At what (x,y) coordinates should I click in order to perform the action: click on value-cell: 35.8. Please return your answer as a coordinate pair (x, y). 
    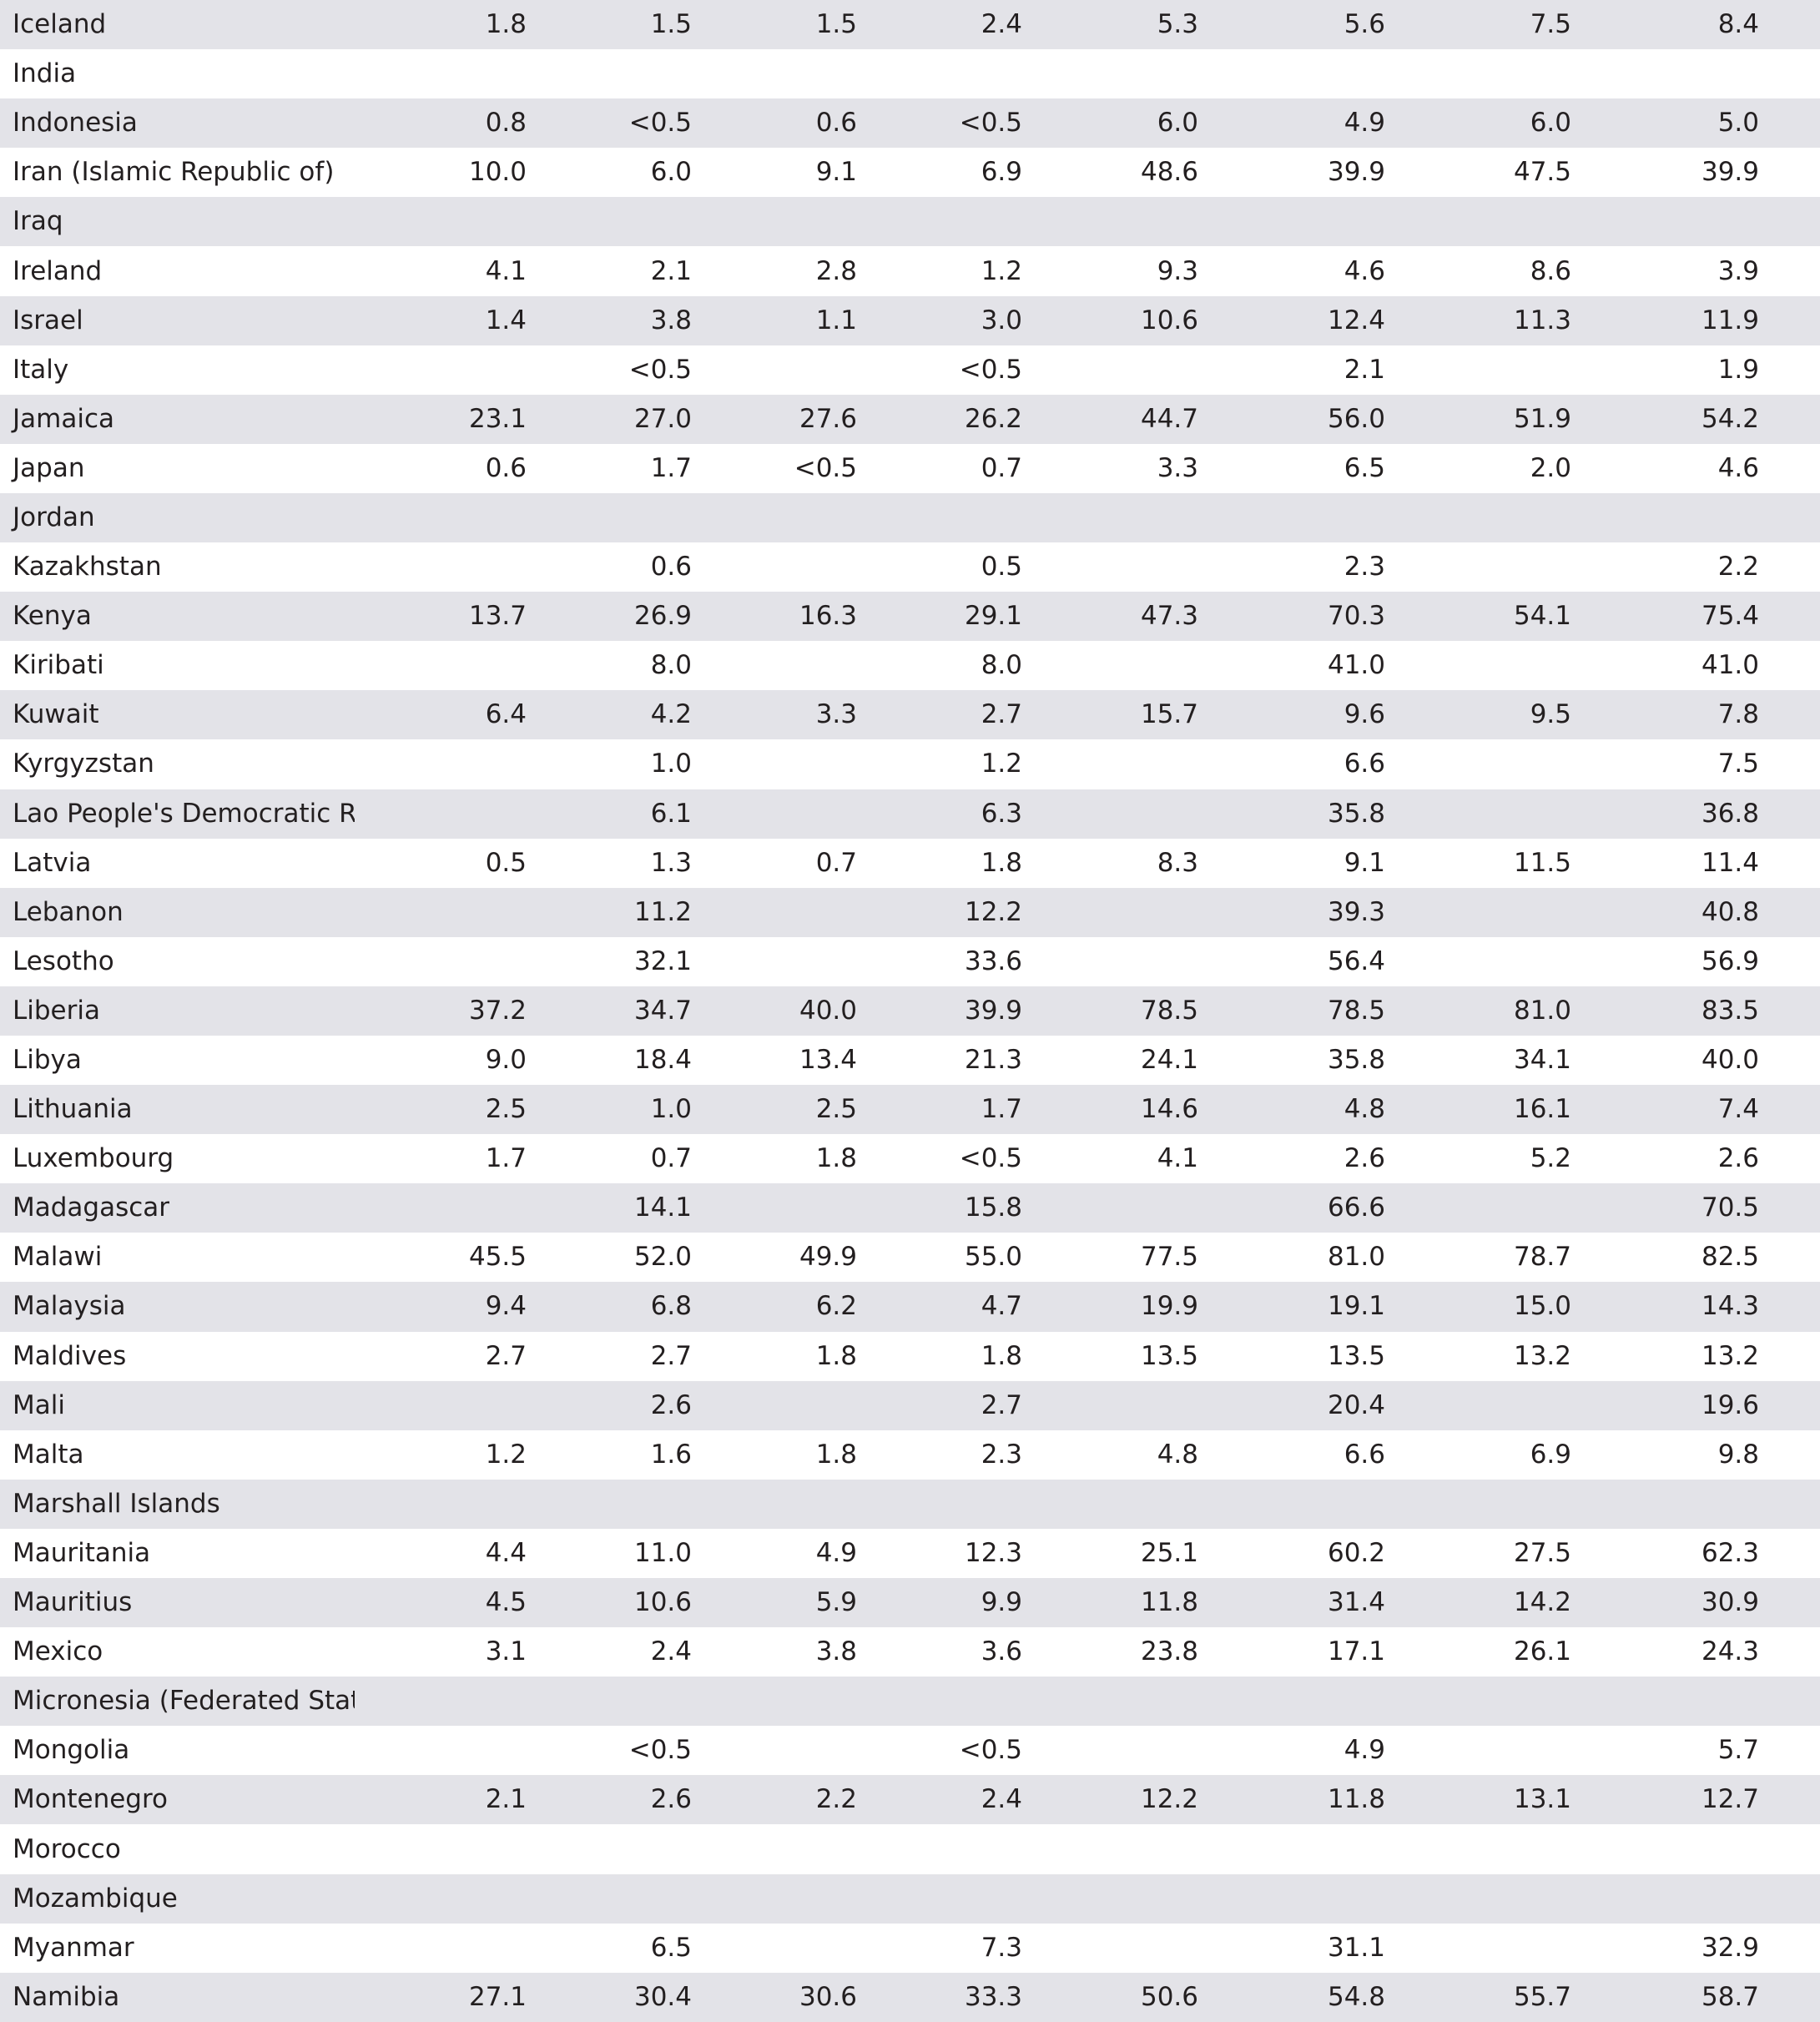
    Looking at the image, I should click on (1356, 1060).